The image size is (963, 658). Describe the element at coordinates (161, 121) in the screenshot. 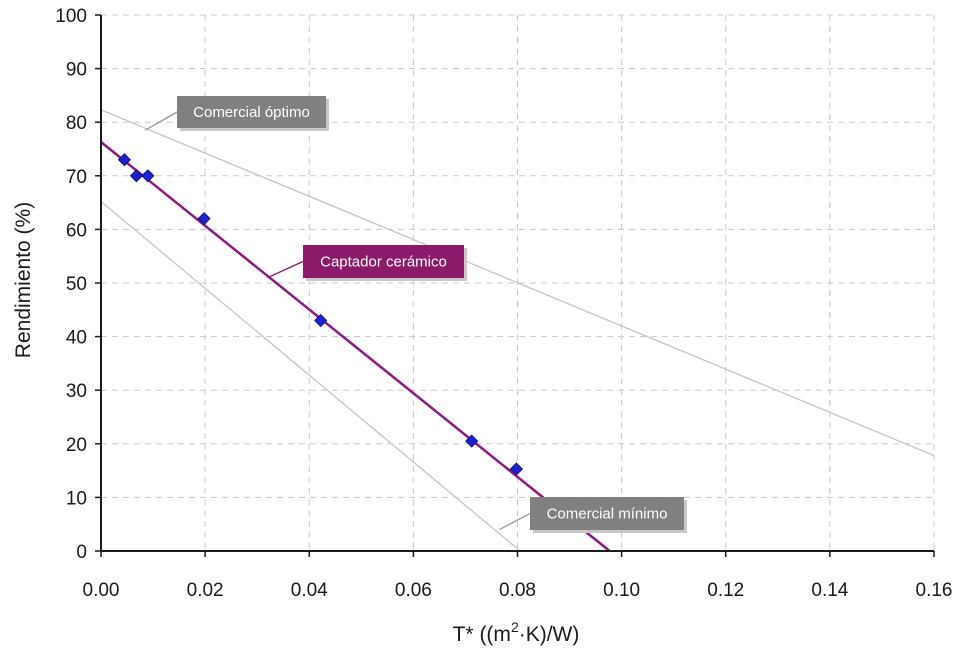

I see `callout-comercial-optimo-leader` at that location.